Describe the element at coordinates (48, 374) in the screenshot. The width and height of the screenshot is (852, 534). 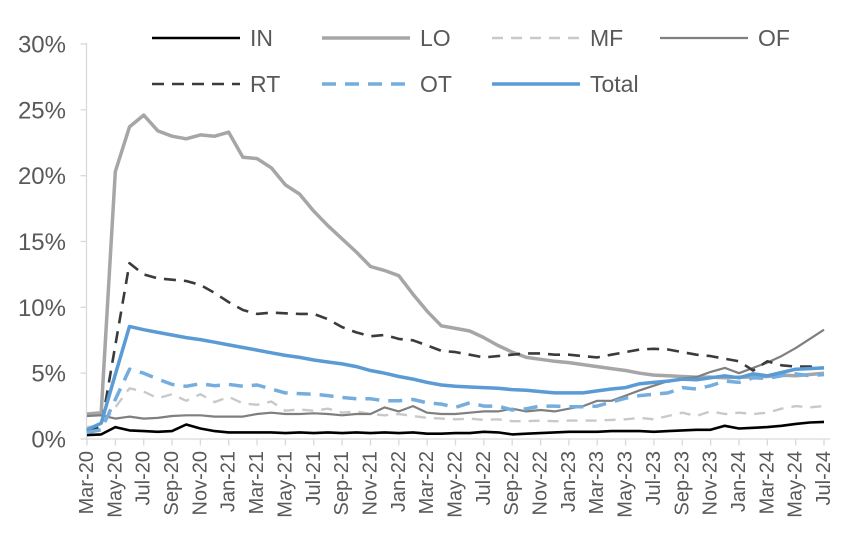
I see `y-axis-label: 5%` at that location.